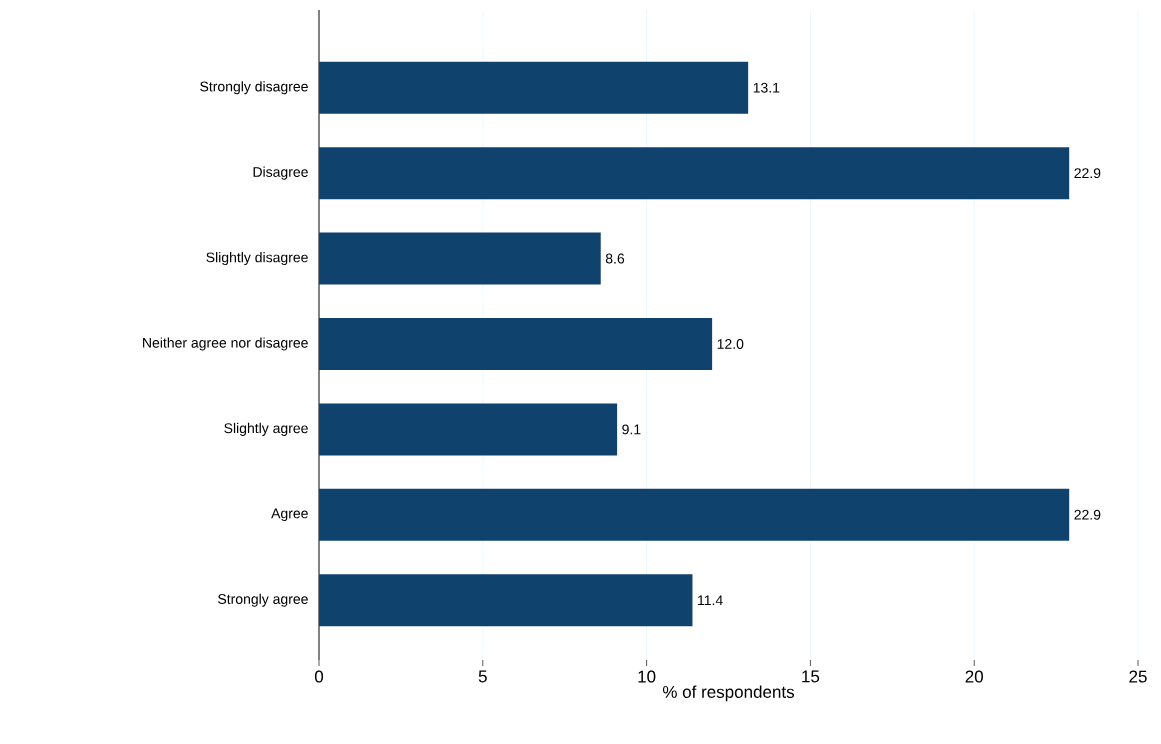  I want to click on y-tick-label: Strongly disagree, so click(254, 88).